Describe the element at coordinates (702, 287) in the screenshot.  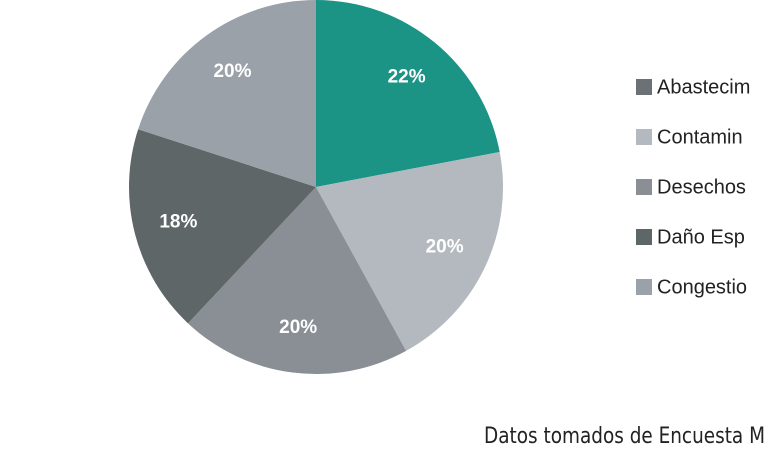
I see `legend-label: Congestio` at that location.